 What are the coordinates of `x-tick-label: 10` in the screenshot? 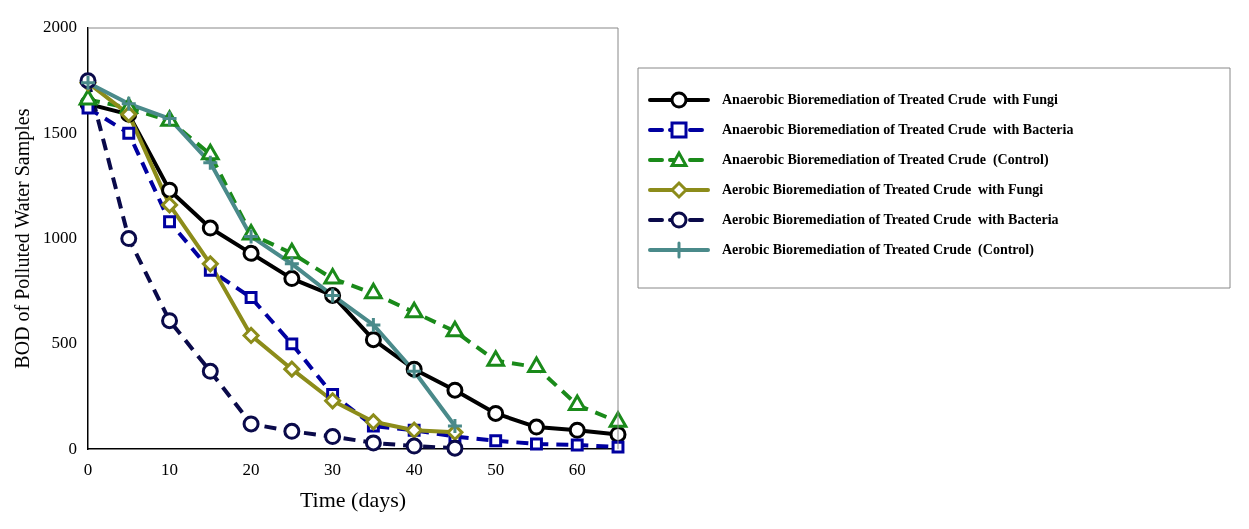 It's located at (170, 469).